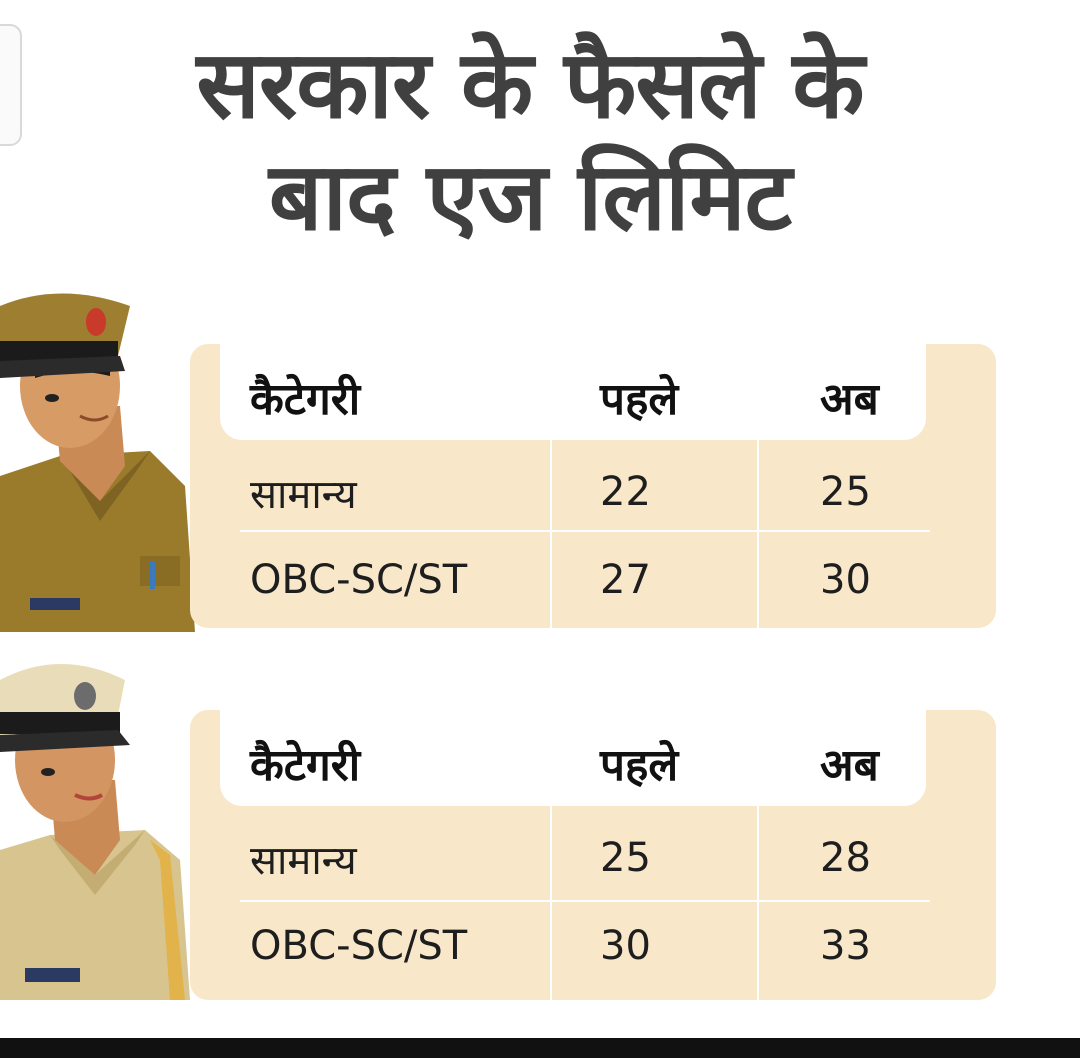 The image size is (1080, 1058). What do you see at coordinates (590, 580) in the screenshot?
I see `table-row: OBC-SC/ST 27 30` at bounding box center [590, 580].